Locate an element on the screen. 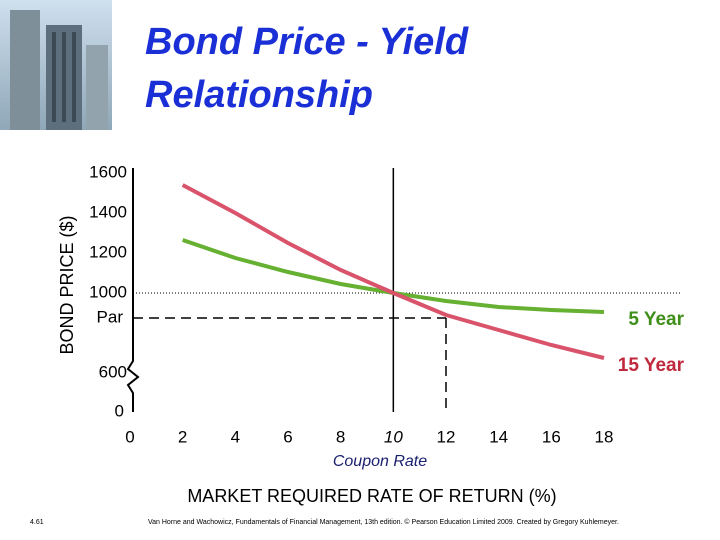 The height and width of the screenshot is (540, 720). x-tick-label: 8 is located at coordinates (340, 436).